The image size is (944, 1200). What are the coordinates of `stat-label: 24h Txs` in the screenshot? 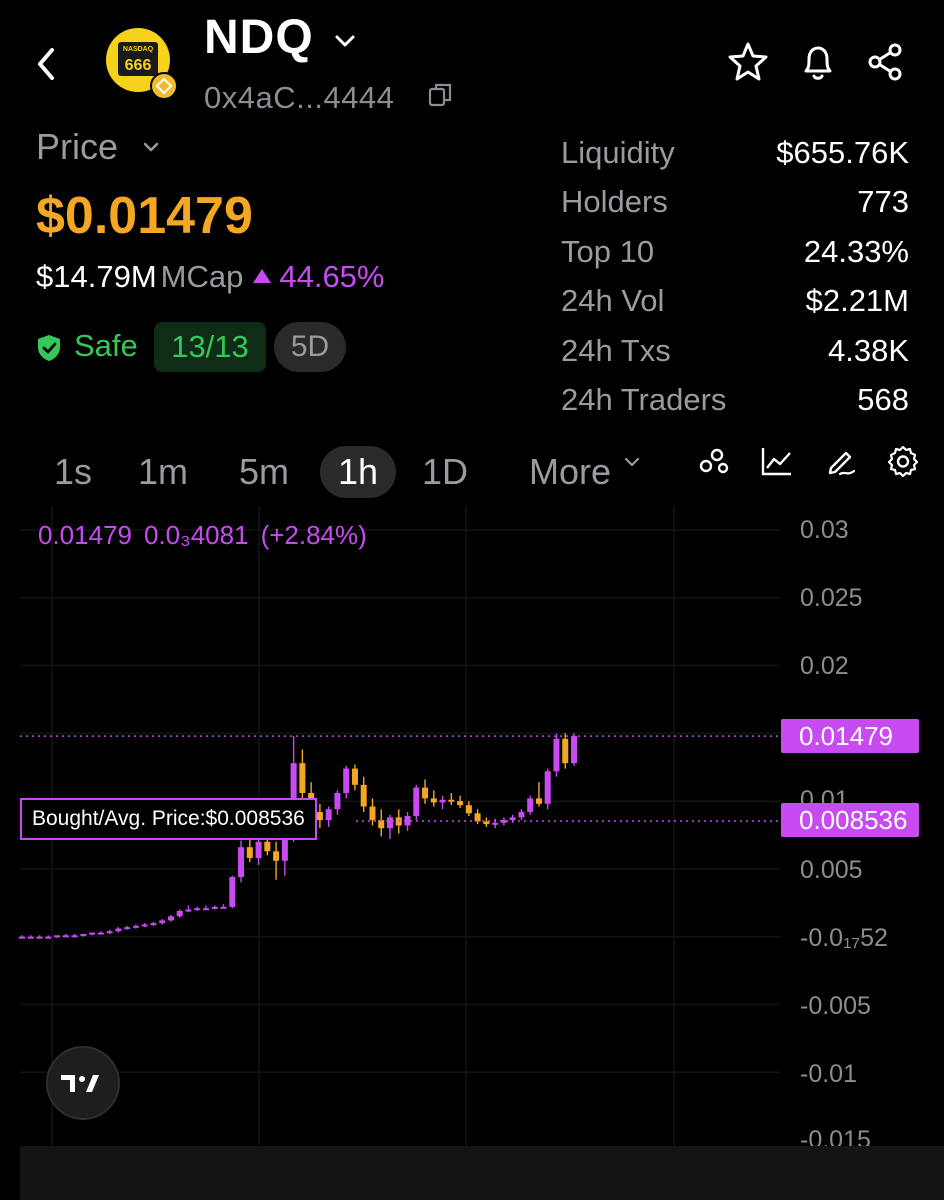 It's located at (616, 350).